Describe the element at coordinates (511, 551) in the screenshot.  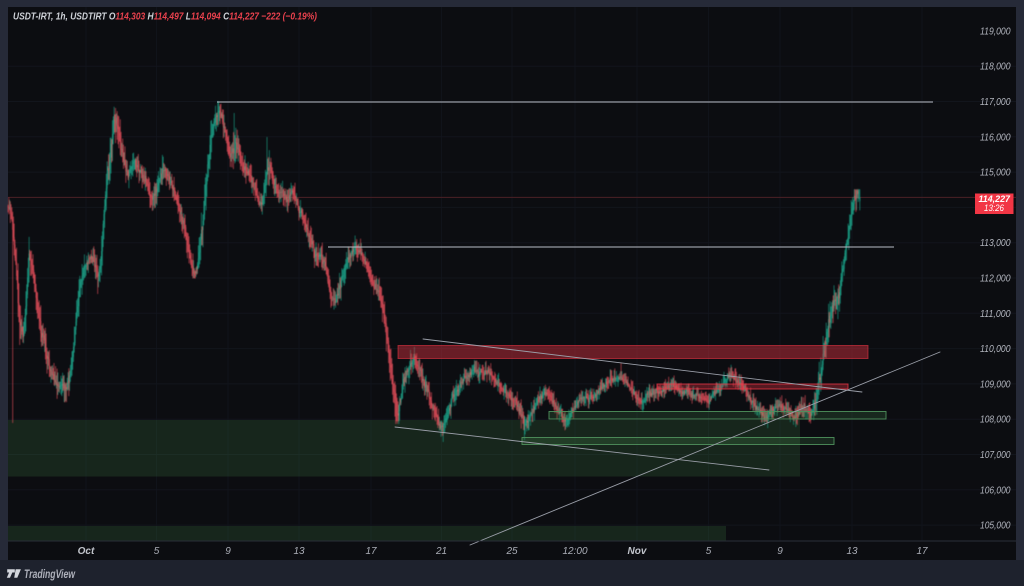
I see `svg-text: 25` at that location.